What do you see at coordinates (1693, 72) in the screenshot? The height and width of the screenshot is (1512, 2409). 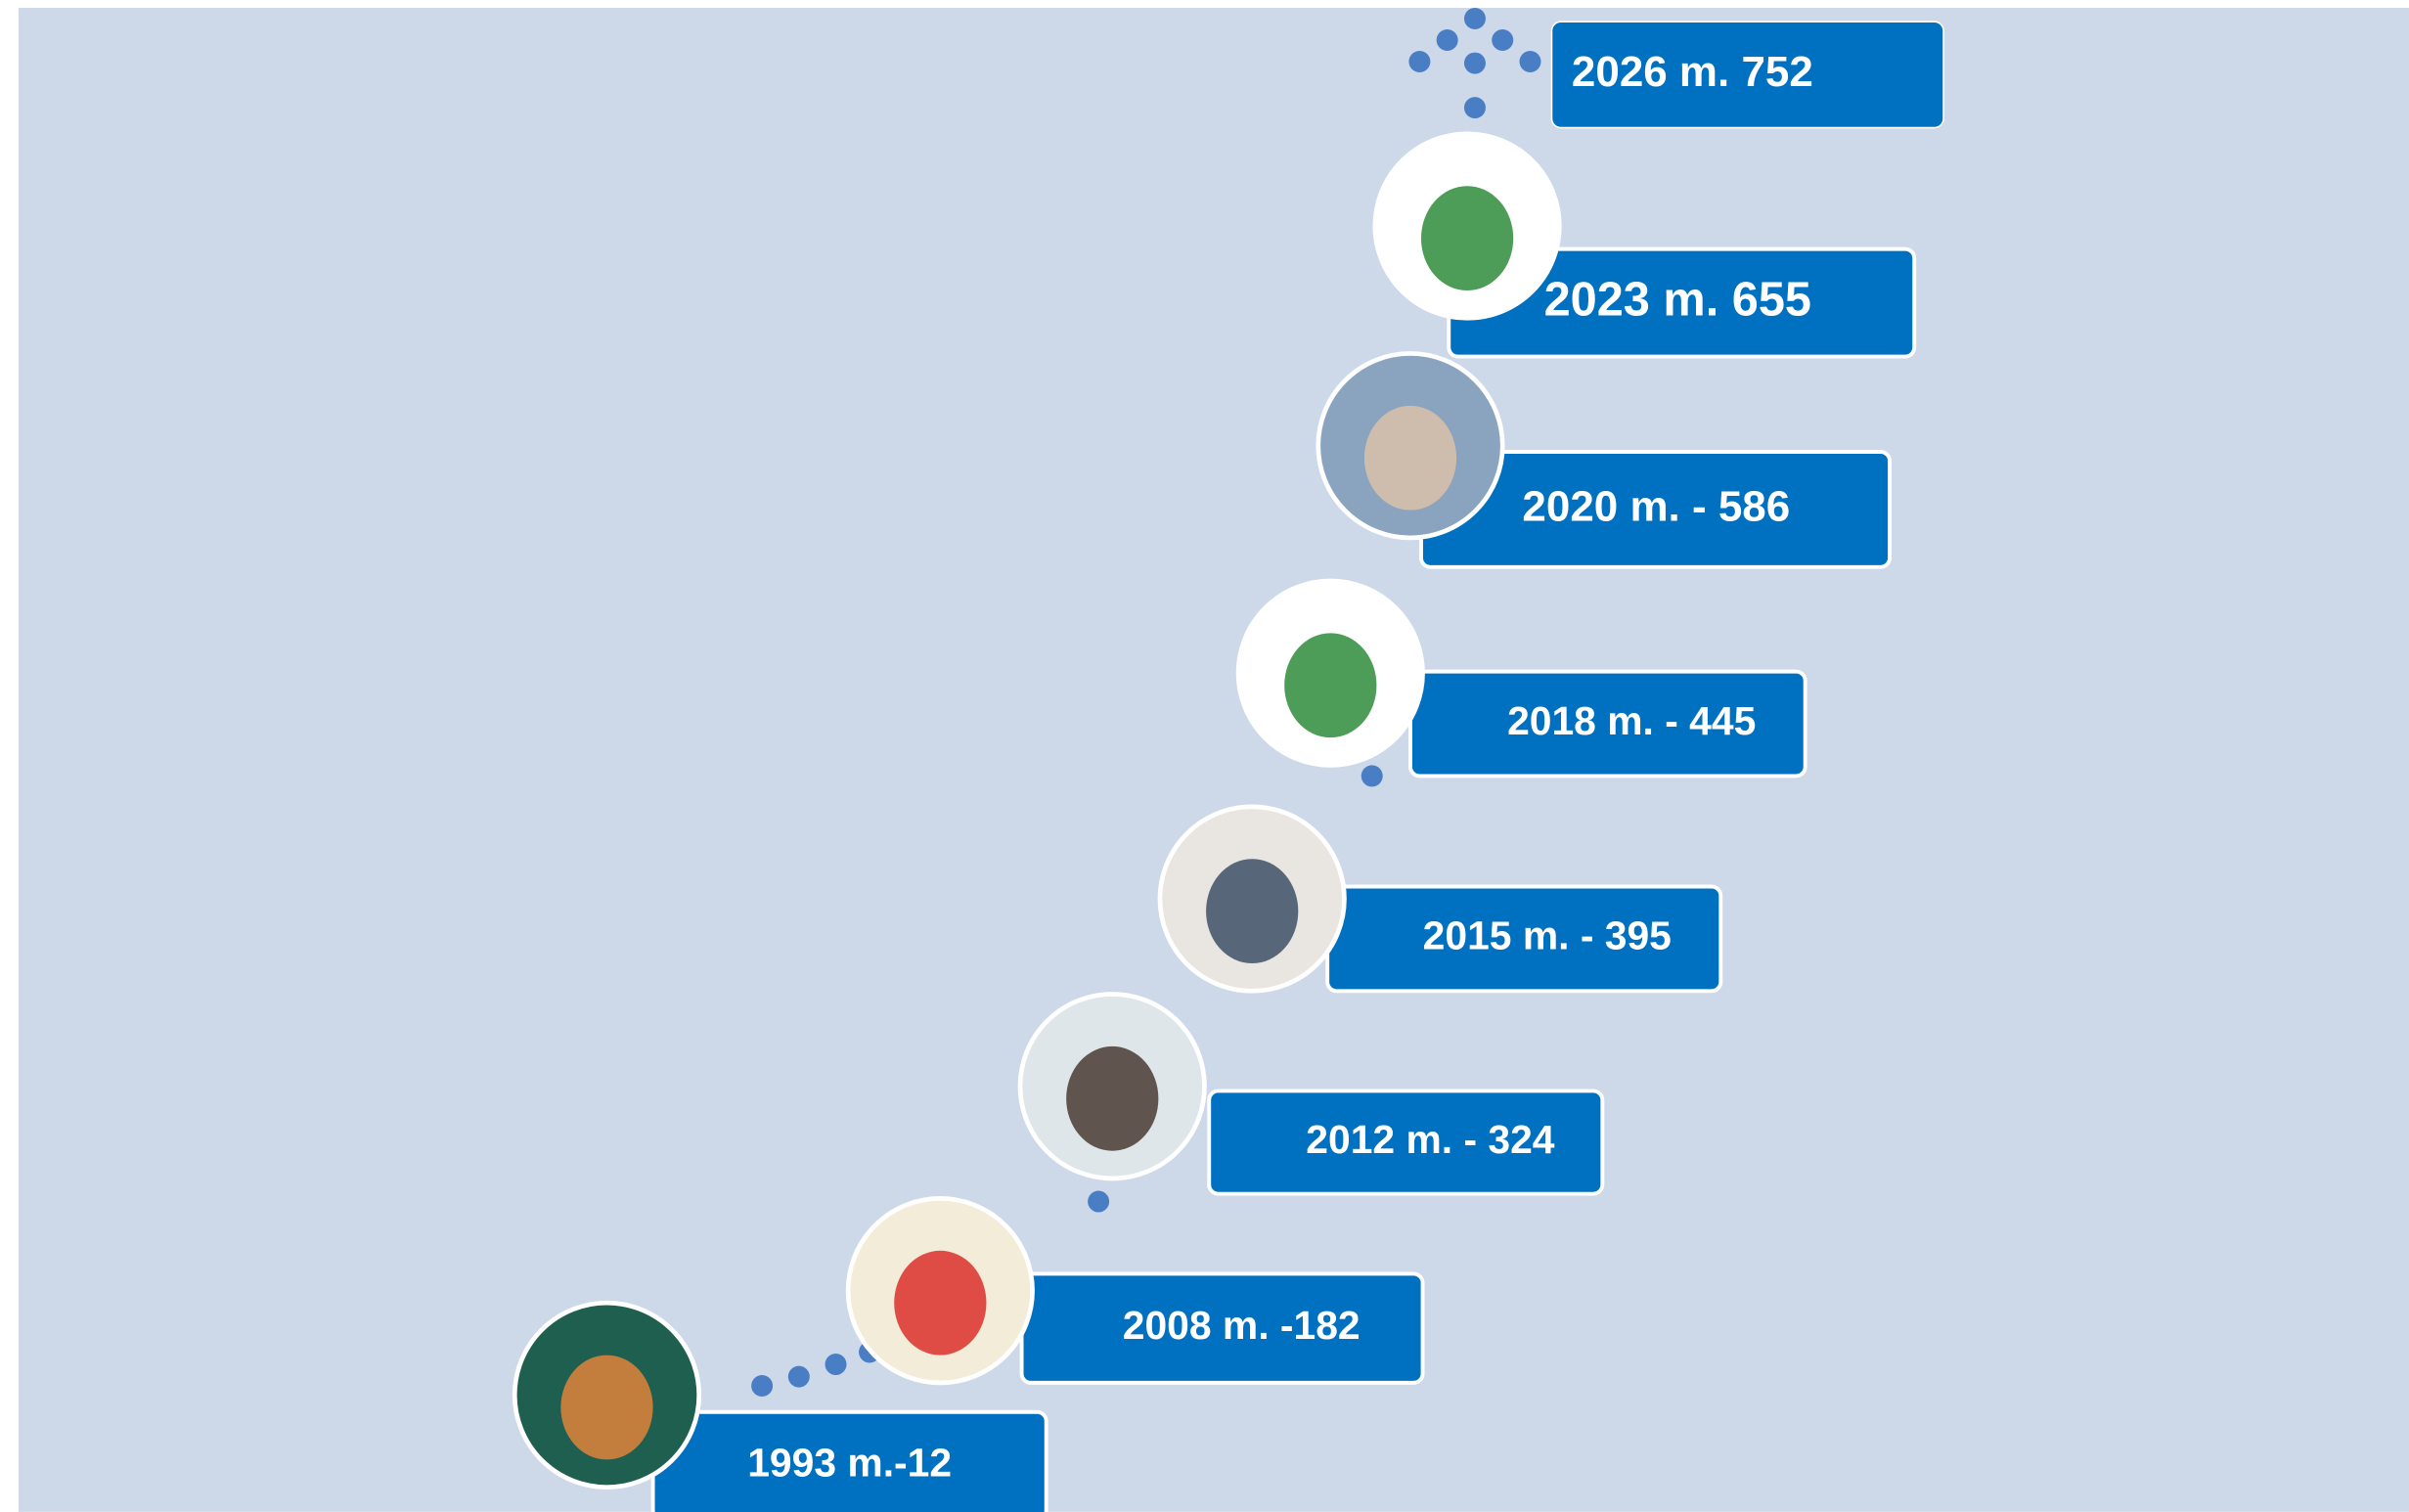 I see `label-text: 2026 m. 752` at bounding box center [1693, 72].